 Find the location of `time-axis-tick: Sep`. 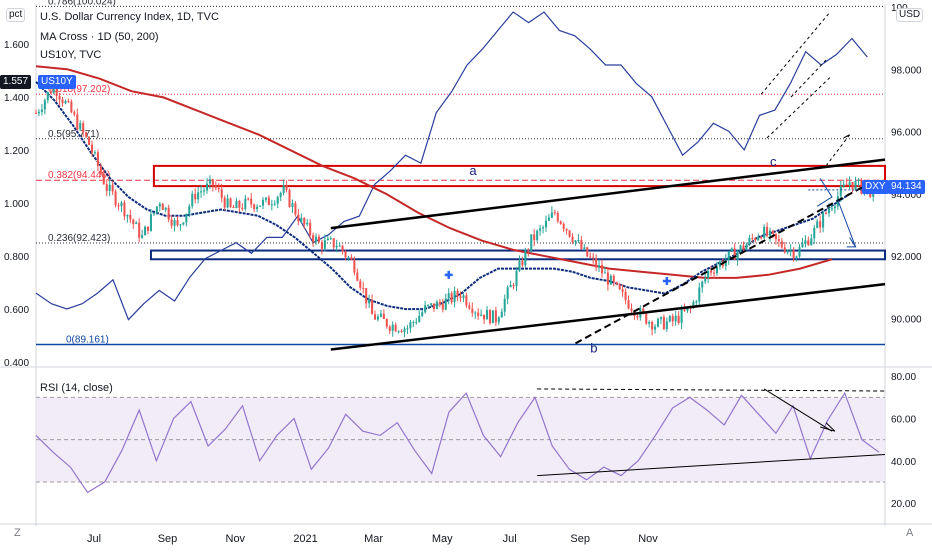

time-axis-tick: Sep is located at coordinates (168, 539).